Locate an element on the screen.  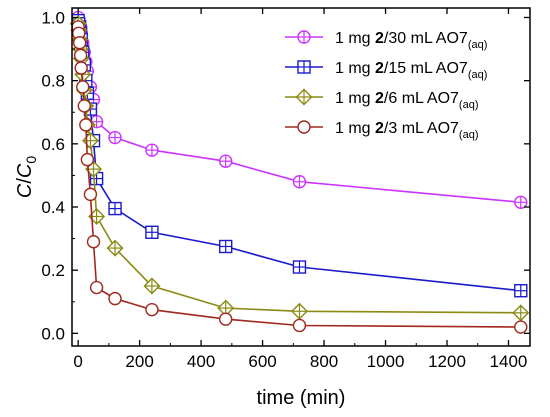
x-tick-label: 200 is located at coordinates (139, 361).